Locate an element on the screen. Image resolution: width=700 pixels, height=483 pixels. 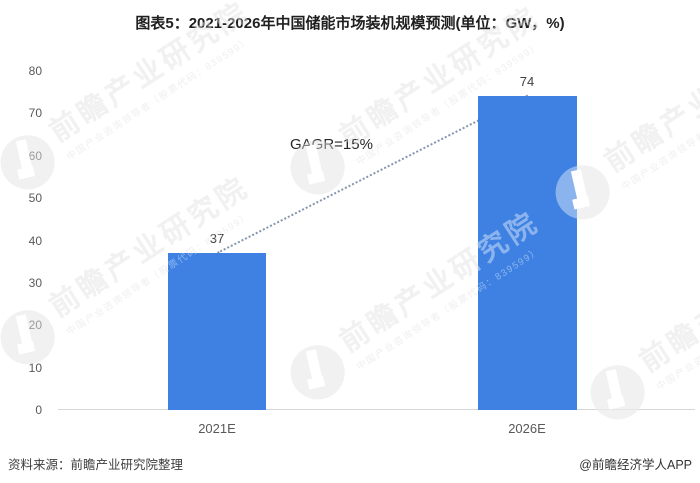
x-axis-baseline is located at coordinates (376, 409).